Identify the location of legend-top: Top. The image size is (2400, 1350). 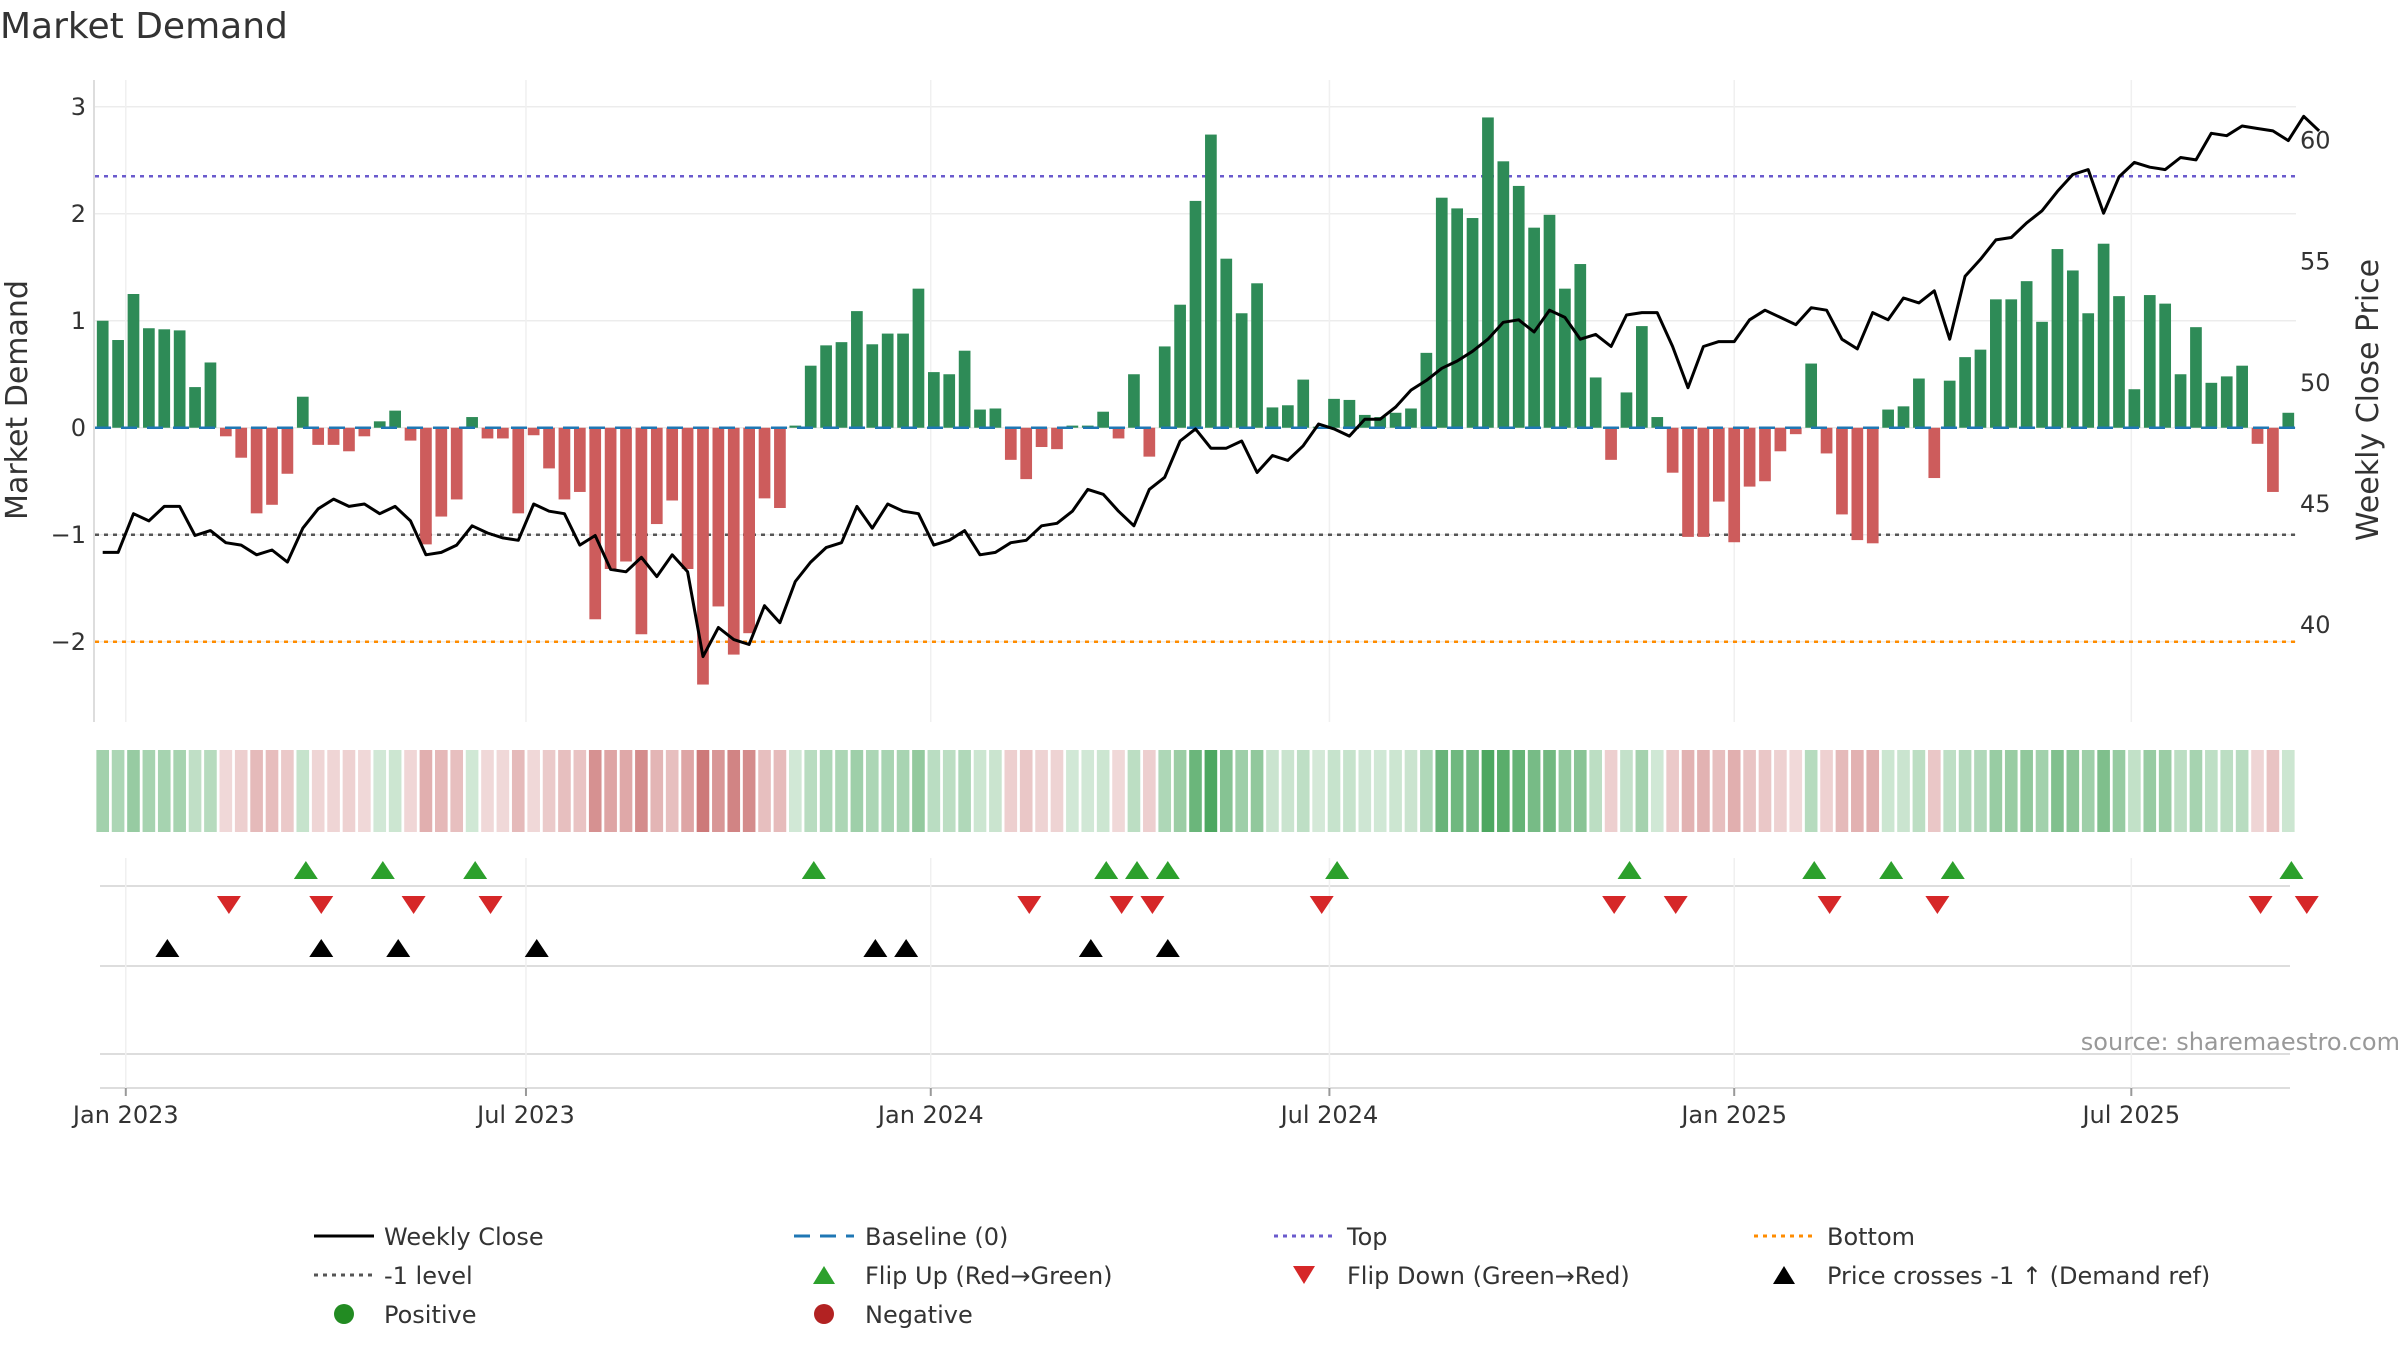
(1367, 1237).